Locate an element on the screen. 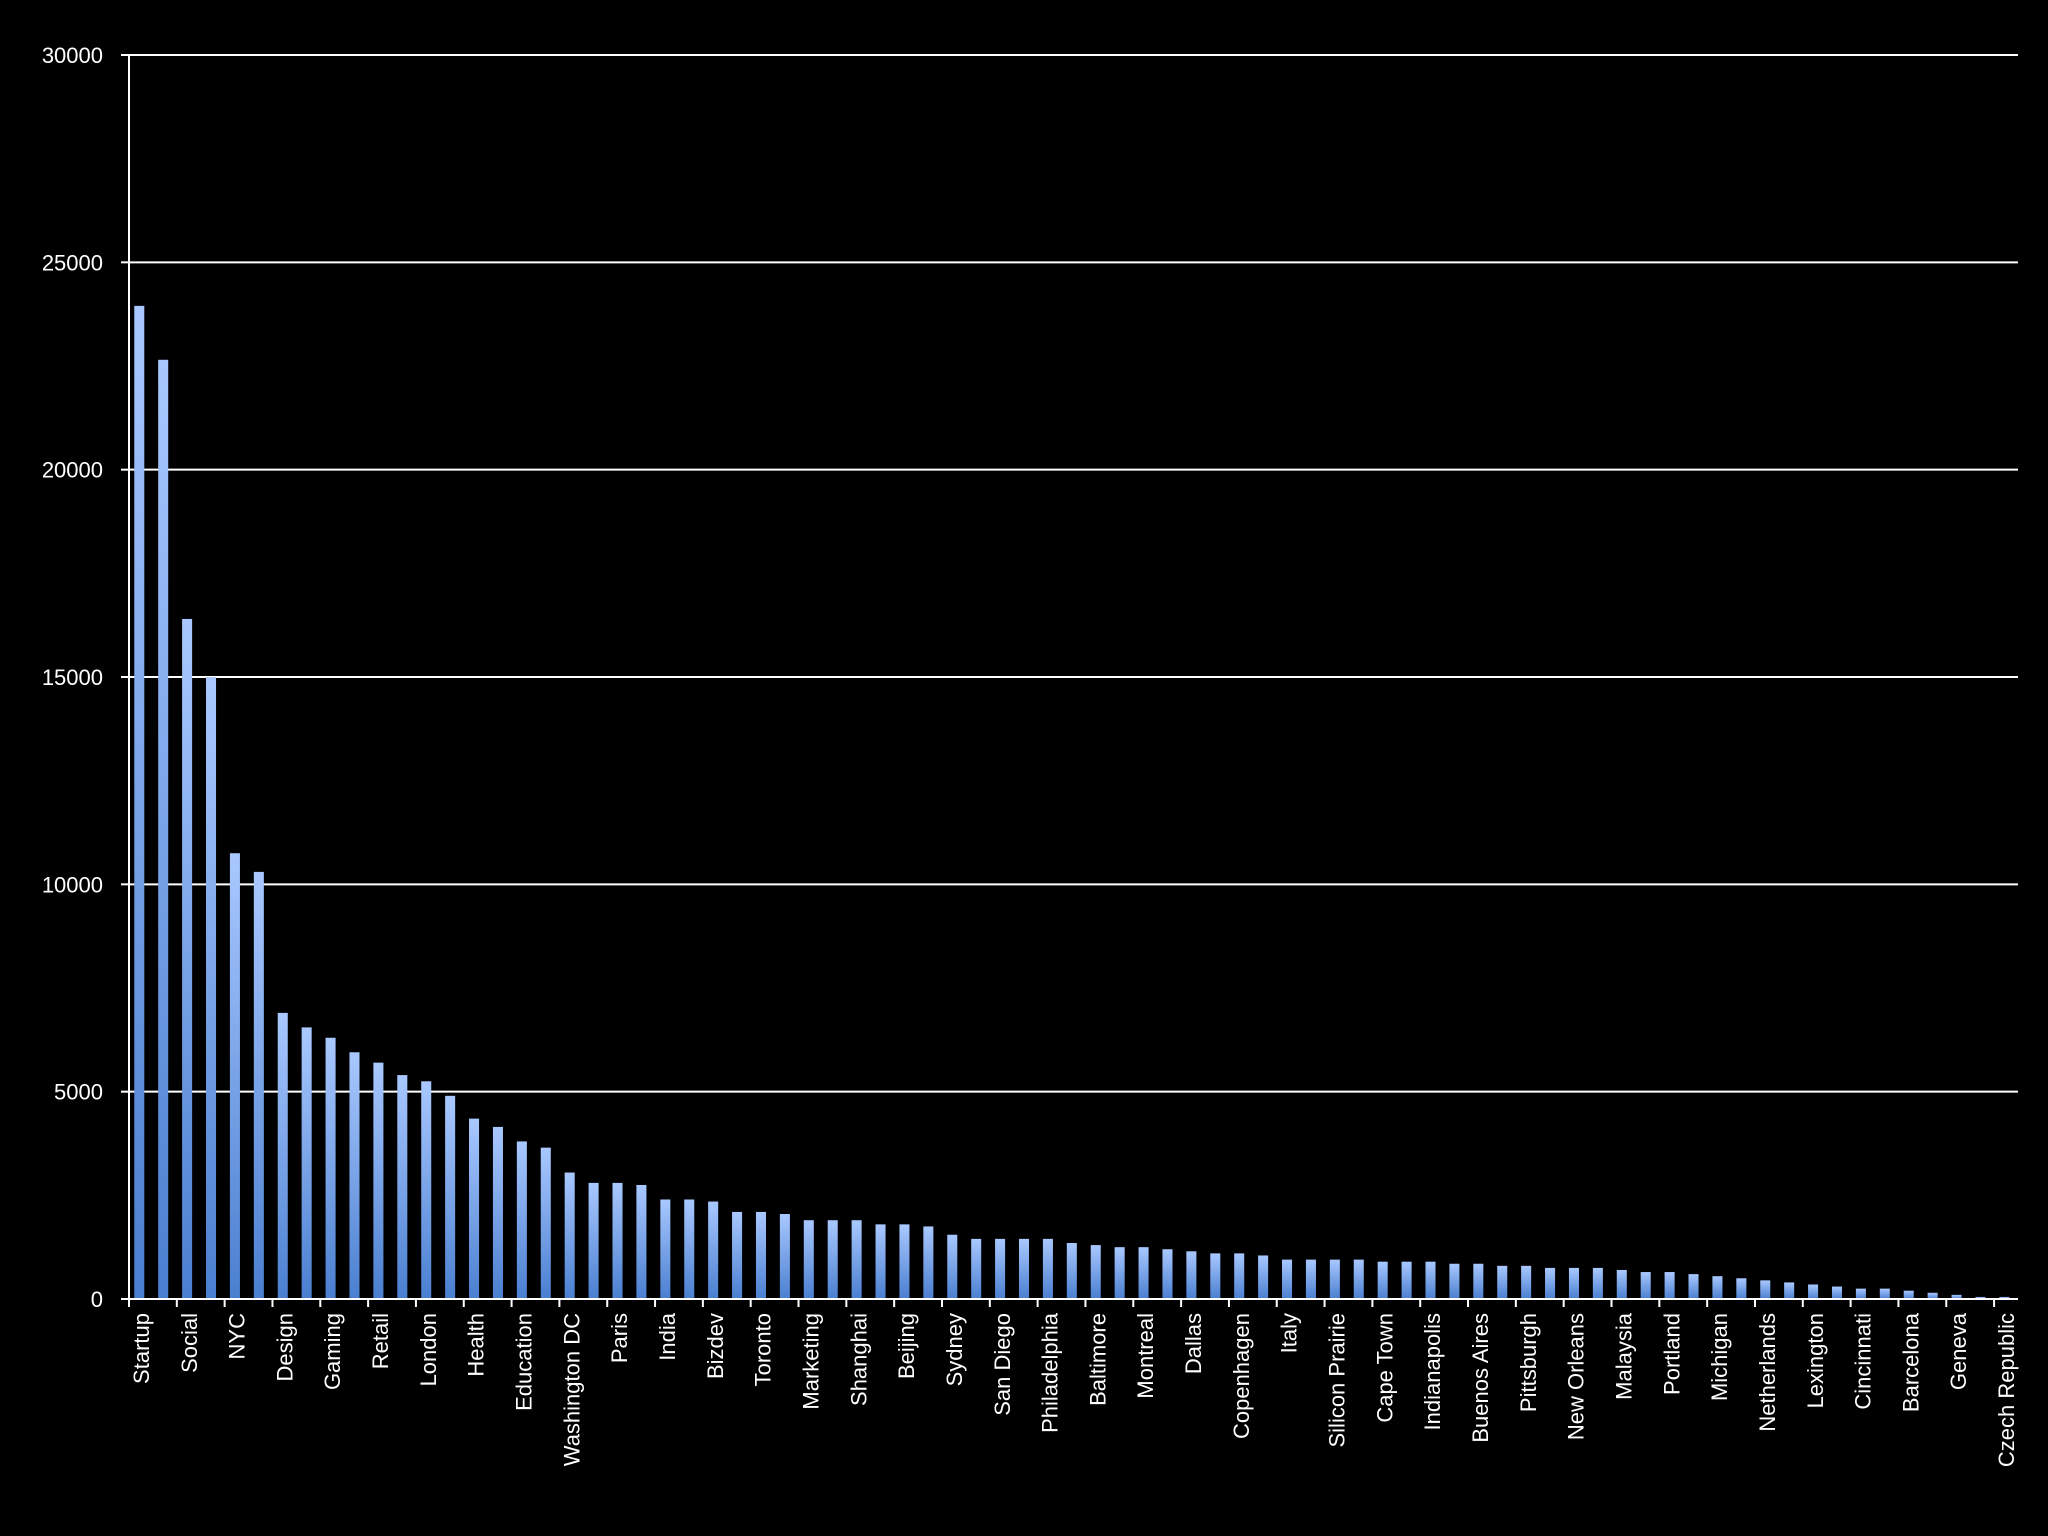  y-tick-labels: 0 5000 10000 15000 20000 25000 30000 is located at coordinates (72, 677).